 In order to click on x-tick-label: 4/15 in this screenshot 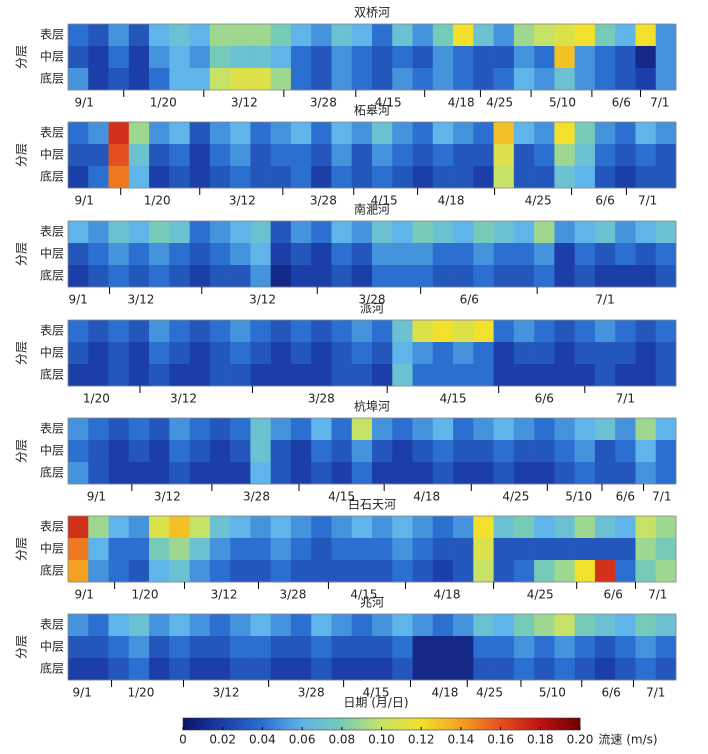, I will do `click(388, 103)`.